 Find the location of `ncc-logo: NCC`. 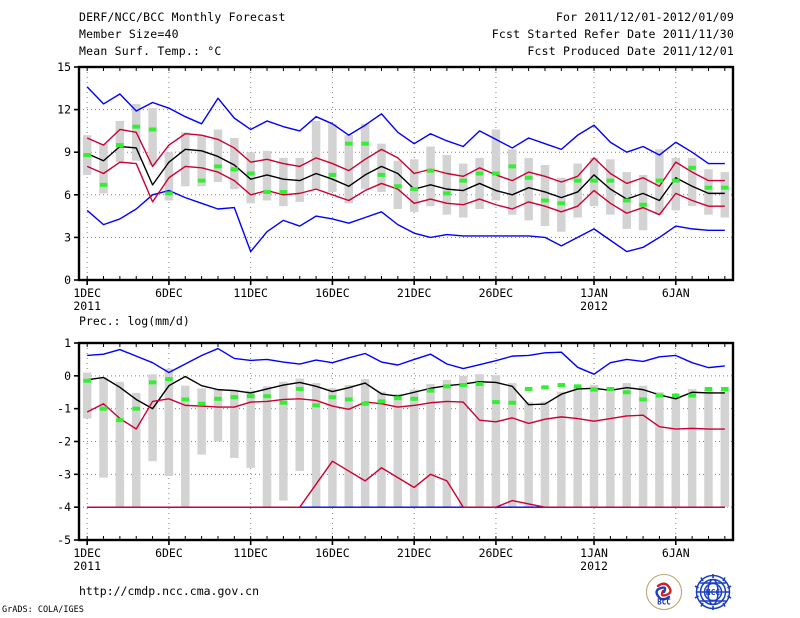

ncc-logo: NCC is located at coordinates (713, 592).